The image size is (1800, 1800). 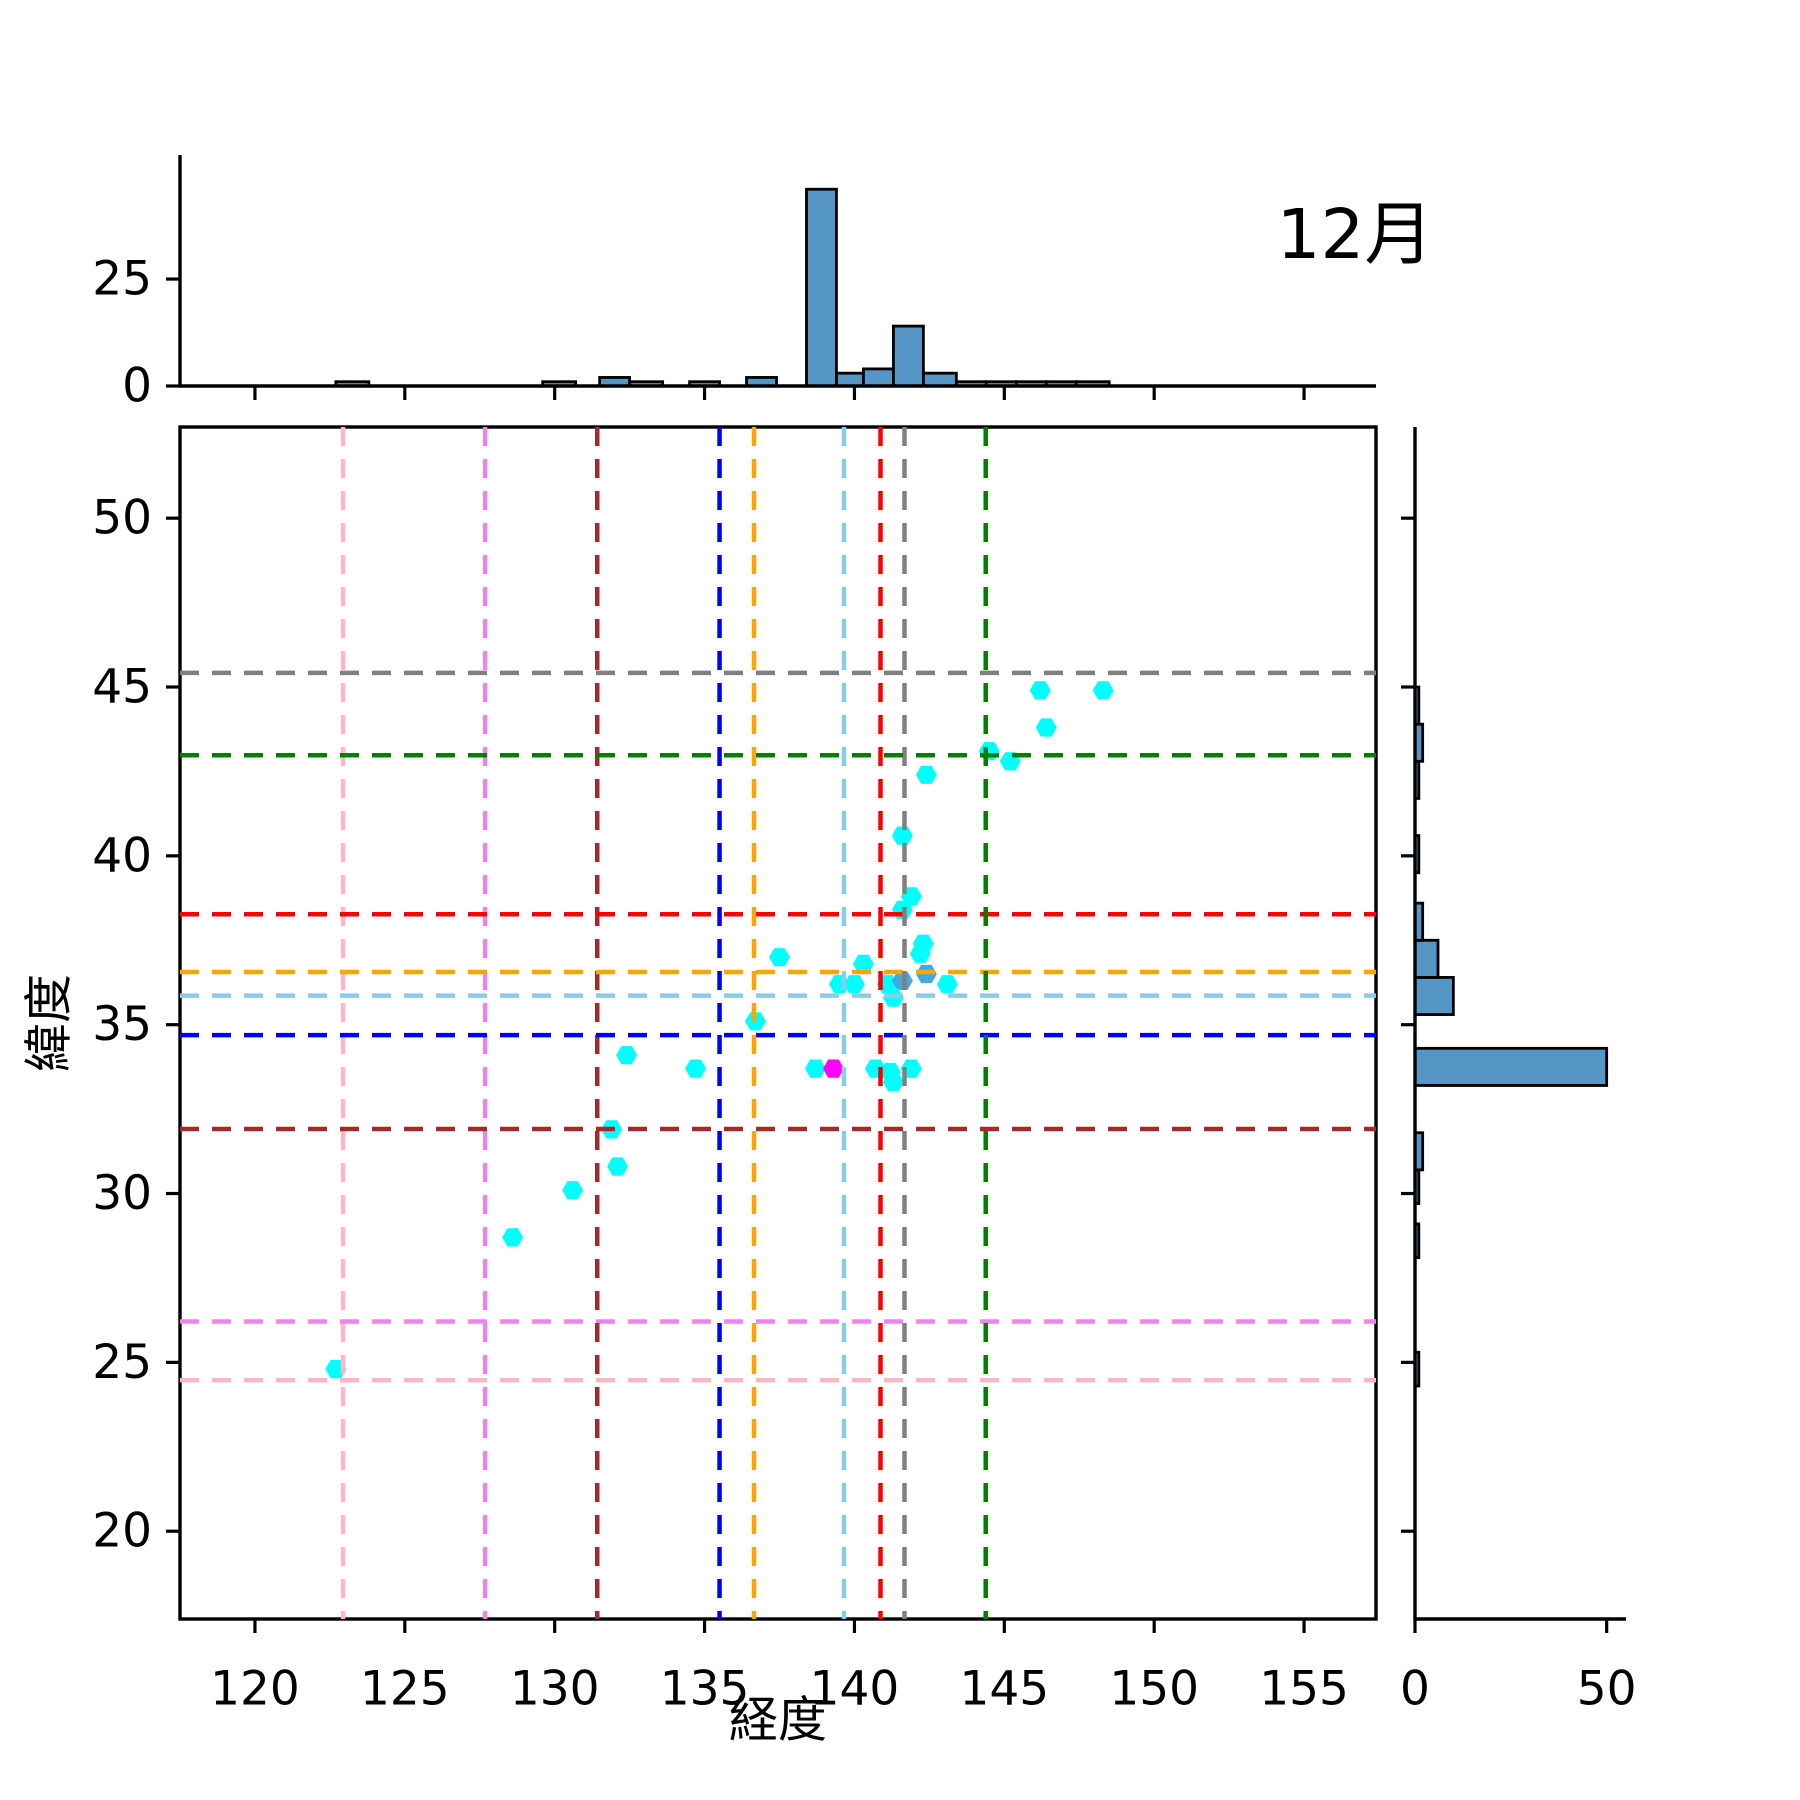 What do you see at coordinates (705, 1689) in the screenshot?
I see `x-tick-label: 135` at bounding box center [705, 1689].